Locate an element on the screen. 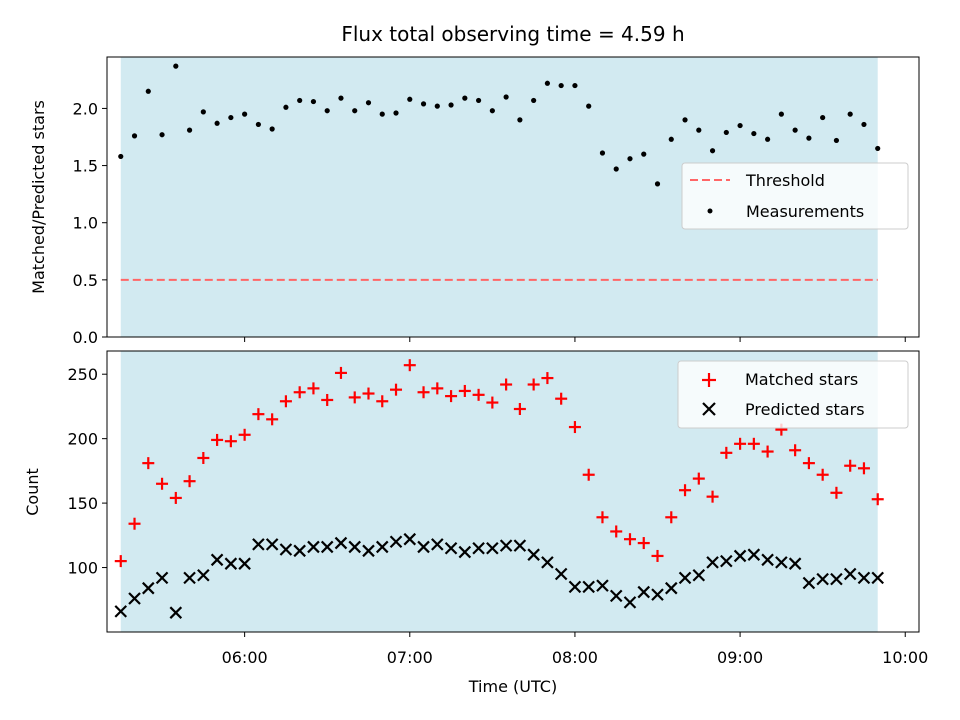 Image resolution: width=960 pixels, height=720 pixels. top-y-tick-label: 1.5 is located at coordinates (85, 166).